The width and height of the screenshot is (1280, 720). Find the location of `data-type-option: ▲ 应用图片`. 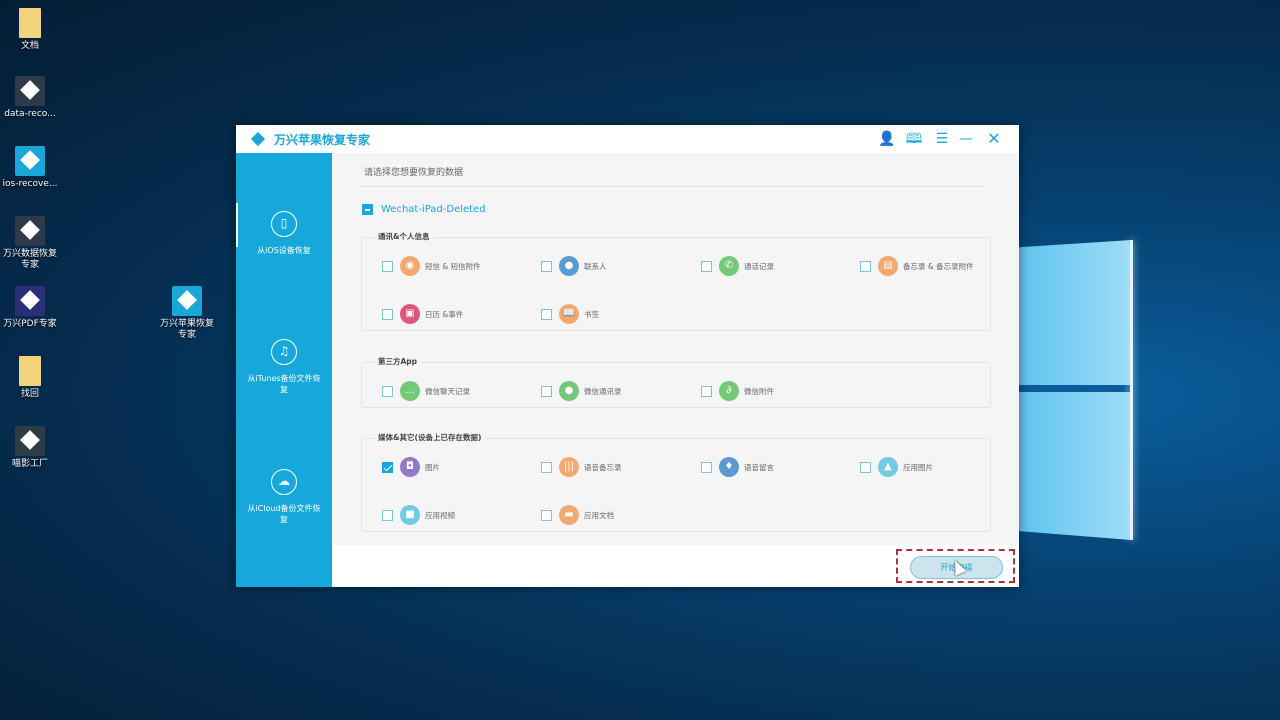

data-type-option: ▲ 应用图片 is located at coordinates (896, 467).